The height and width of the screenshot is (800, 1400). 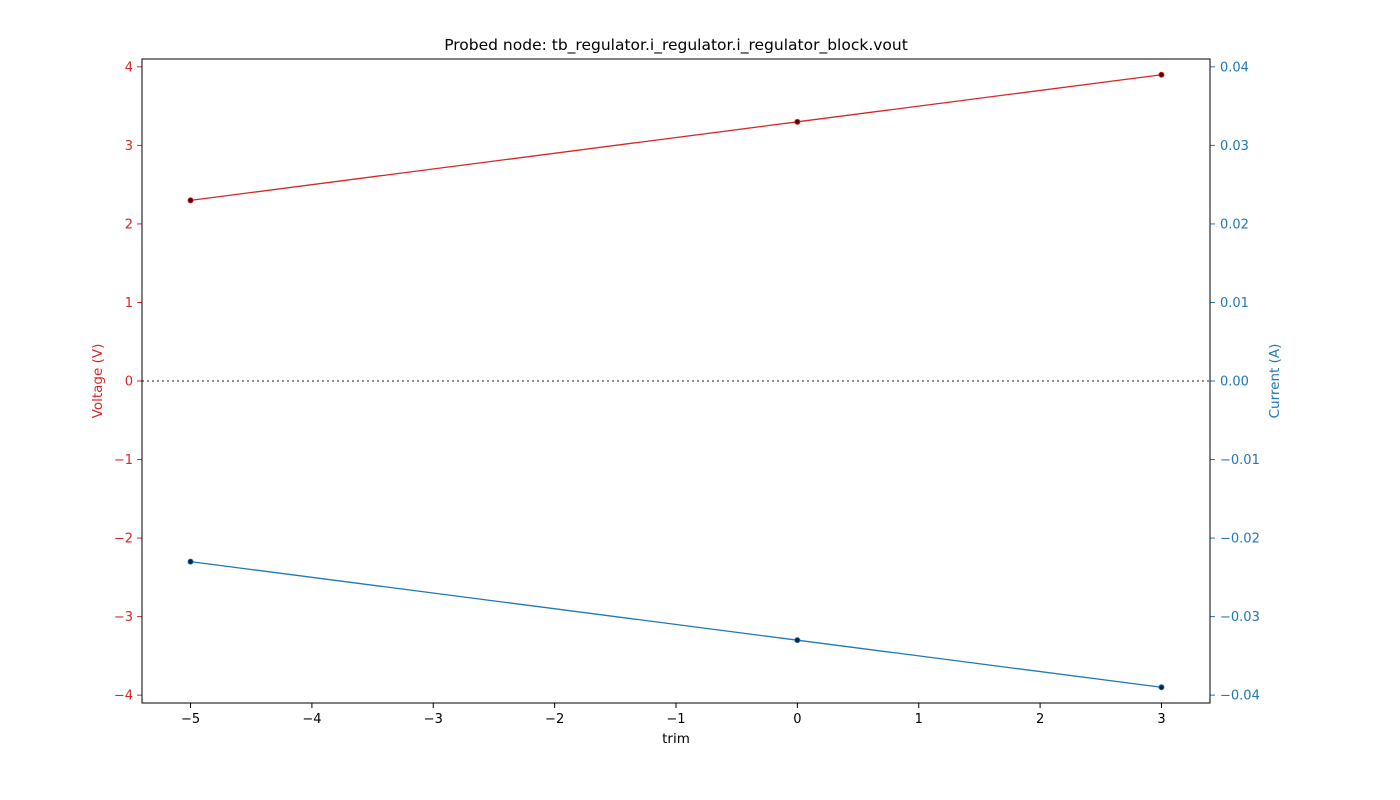 I want to click on current-series-line, so click(x=676, y=624).